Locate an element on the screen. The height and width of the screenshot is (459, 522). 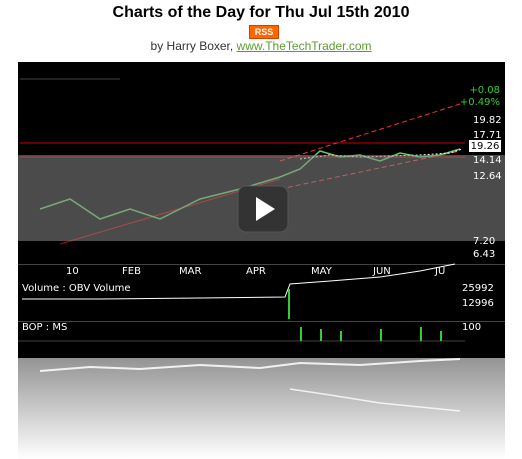
last-price: 19.26 is located at coordinates (485, 146).